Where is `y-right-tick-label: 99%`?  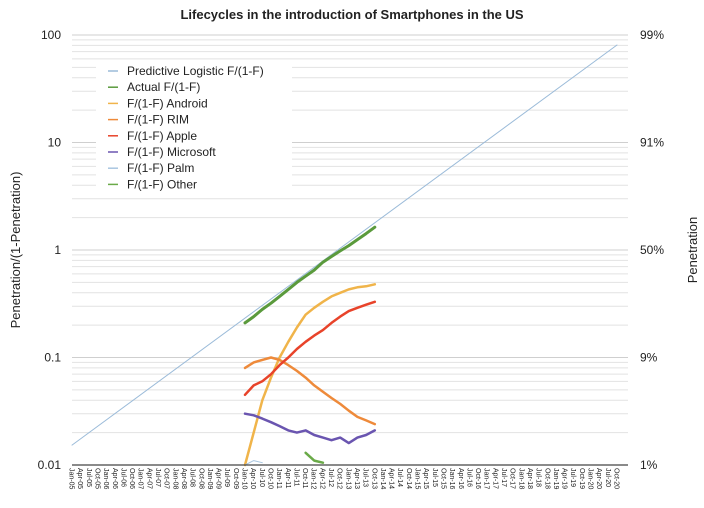 y-right-tick-label: 99% is located at coordinates (652, 35).